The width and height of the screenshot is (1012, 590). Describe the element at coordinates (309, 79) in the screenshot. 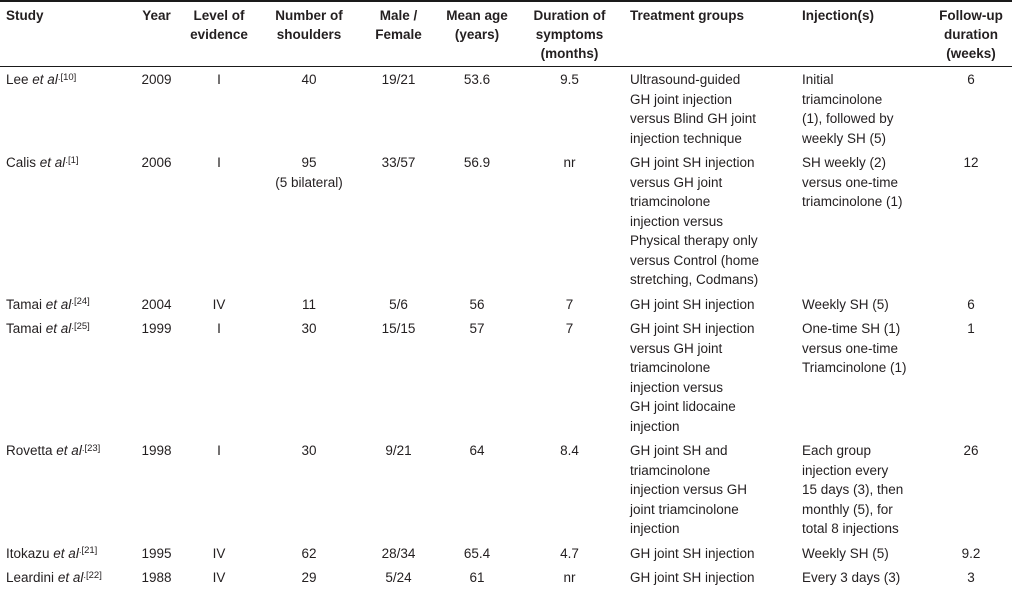

I see `shoulders-cell: 40` at that location.